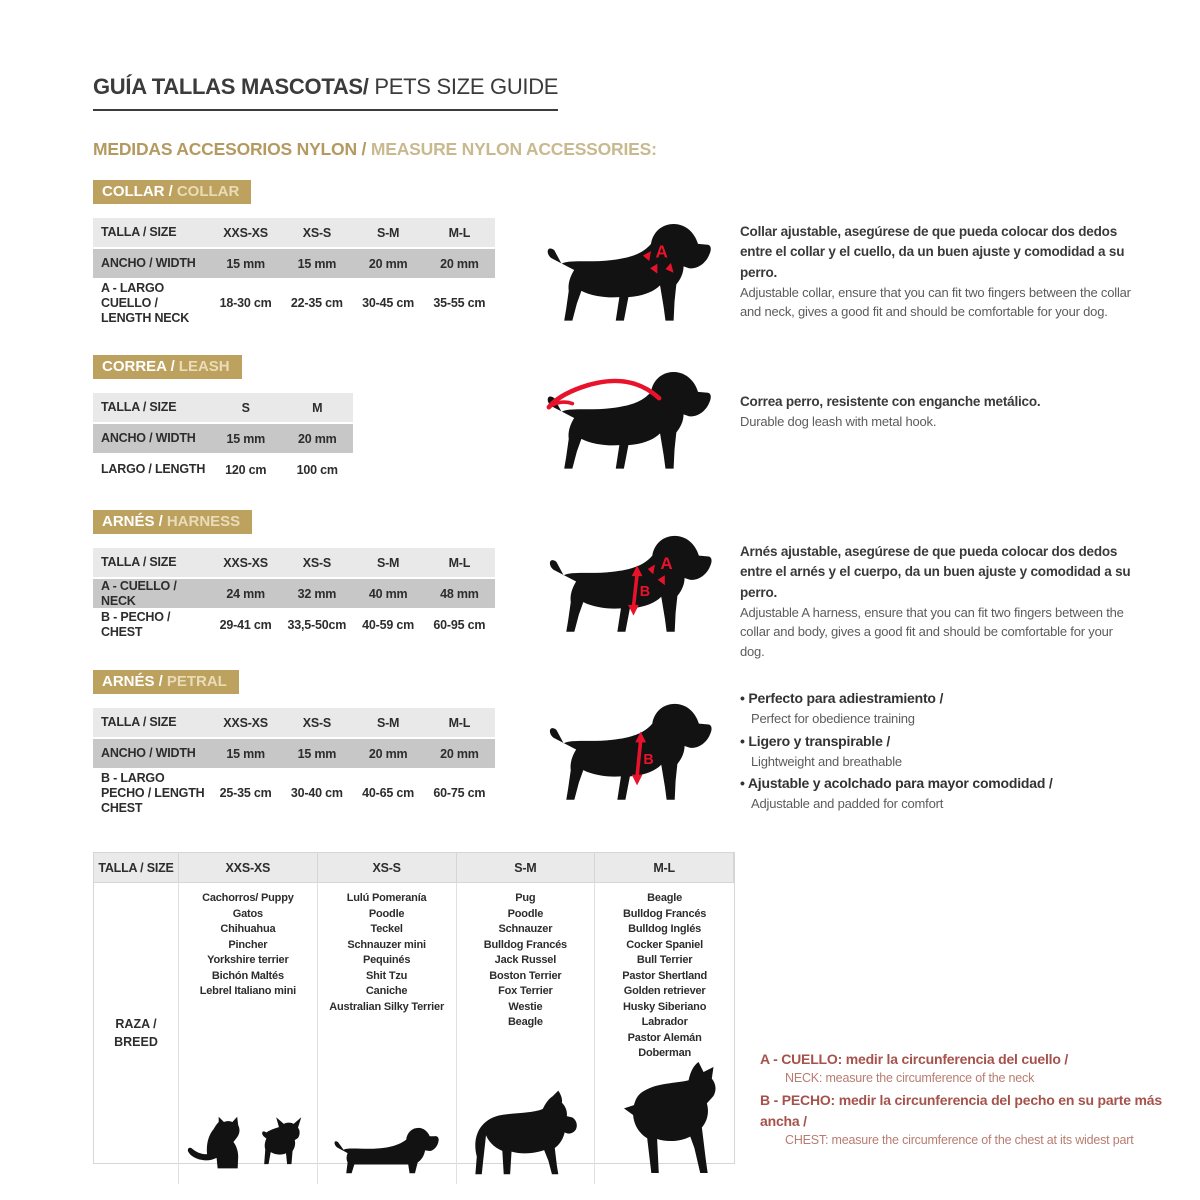  What do you see at coordinates (386, 913) in the screenshot?
I see `breed-item: Poodle` at bounding box center [386, 913].